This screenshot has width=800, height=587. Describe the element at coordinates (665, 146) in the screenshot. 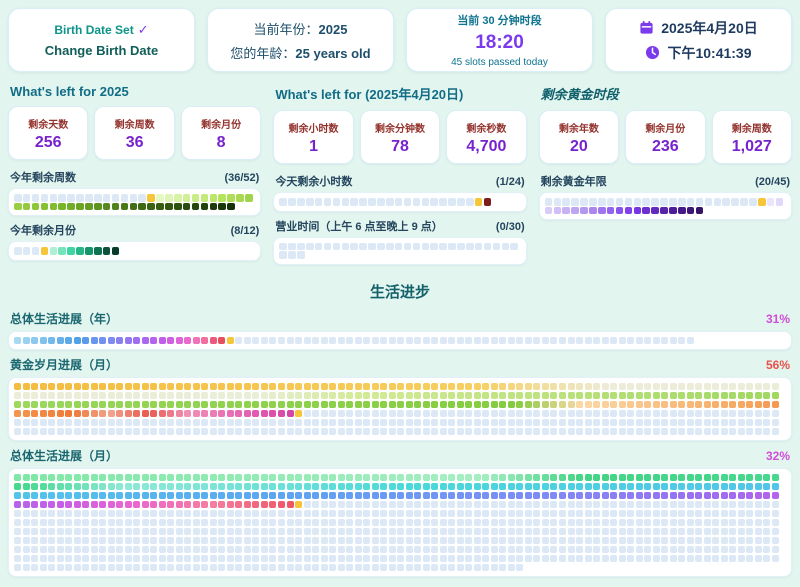

I see `stat-value: 236` at that location.